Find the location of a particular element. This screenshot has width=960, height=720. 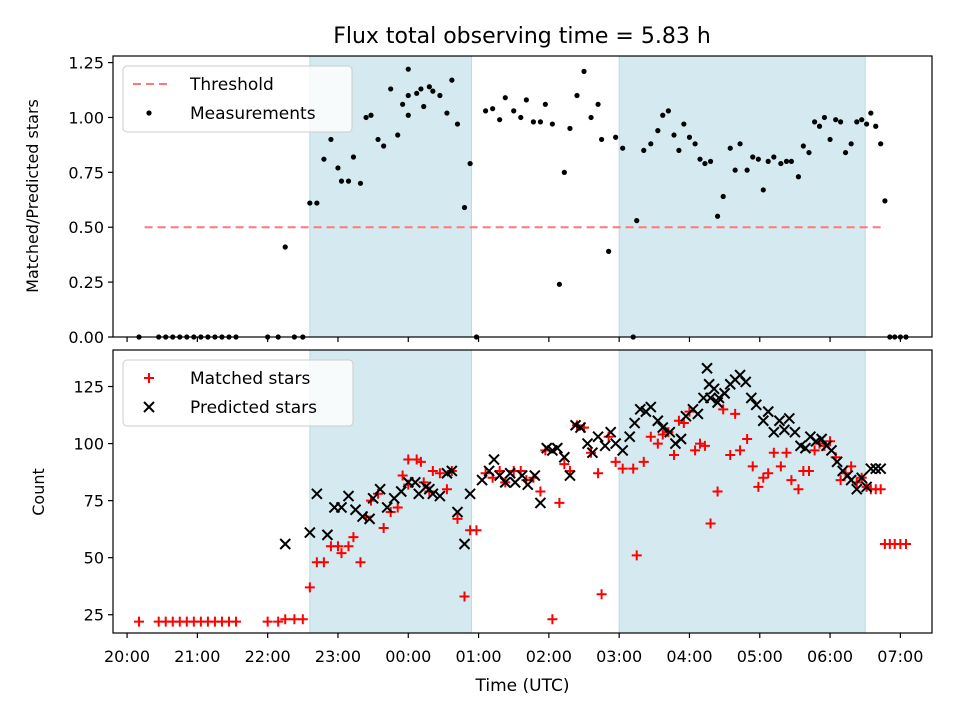

y-tick-label: 75 is located at coordinates (94, 501).